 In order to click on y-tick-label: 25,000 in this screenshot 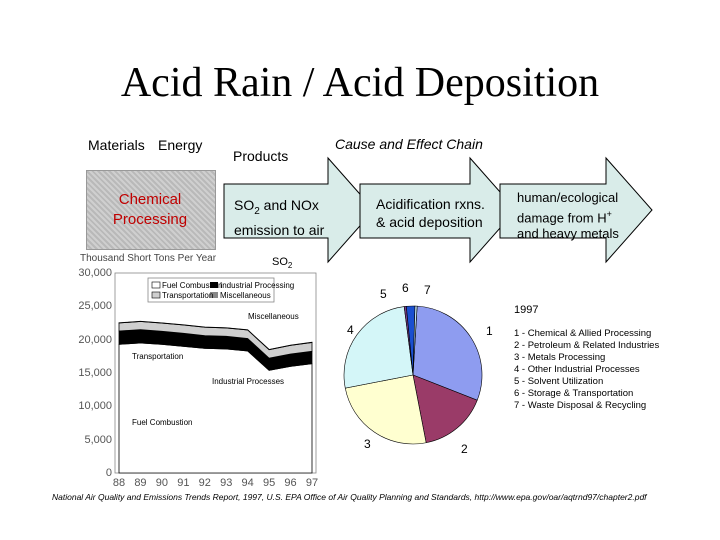, I will do `click(95, 306)`.